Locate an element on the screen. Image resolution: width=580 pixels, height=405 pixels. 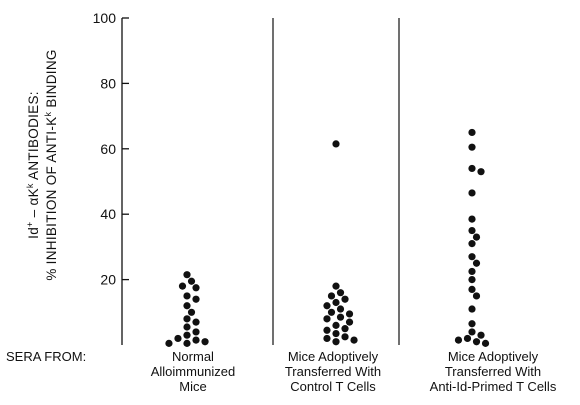
group-label-normal: Normal Alloimmunized Mice is located at coordinates (193, 371).